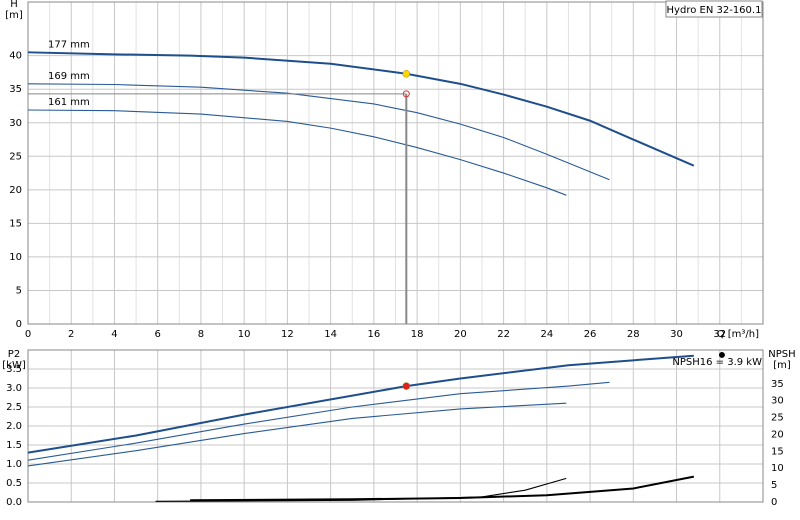 This screenshot has height=520, width=800. I want to click on y-tick-label: 3.0, so click(14, 388).